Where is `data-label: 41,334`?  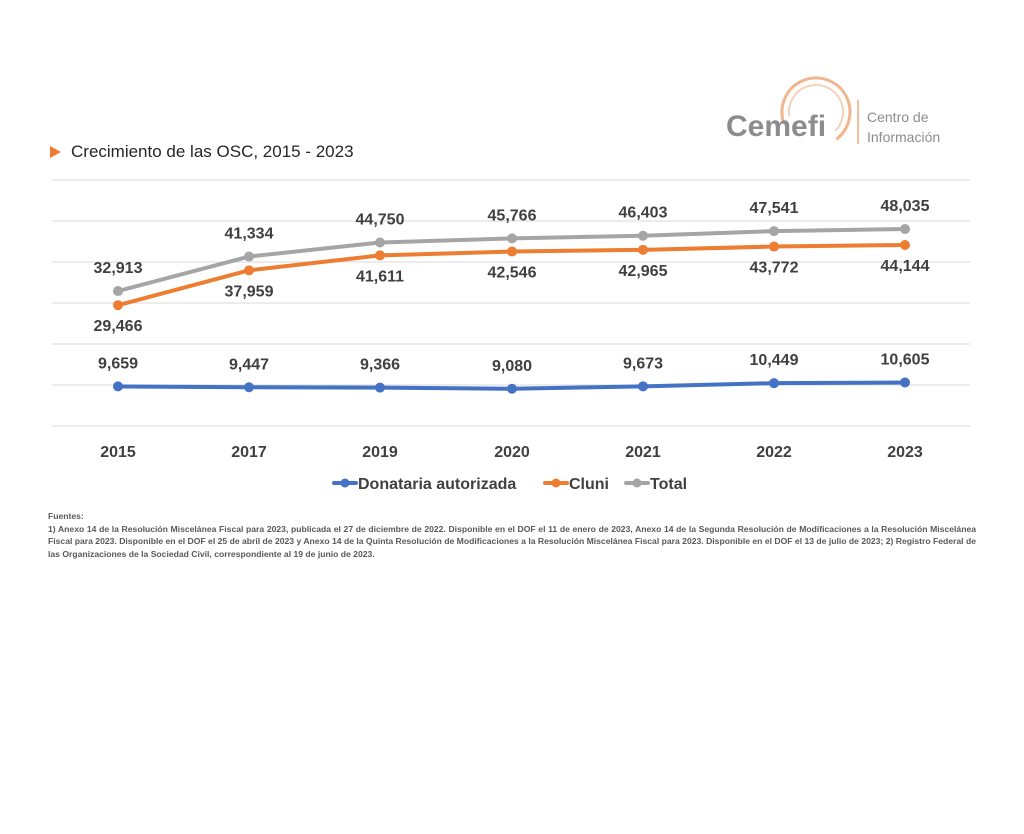
data-label: 41,334 is located at coordinates (249, 234).